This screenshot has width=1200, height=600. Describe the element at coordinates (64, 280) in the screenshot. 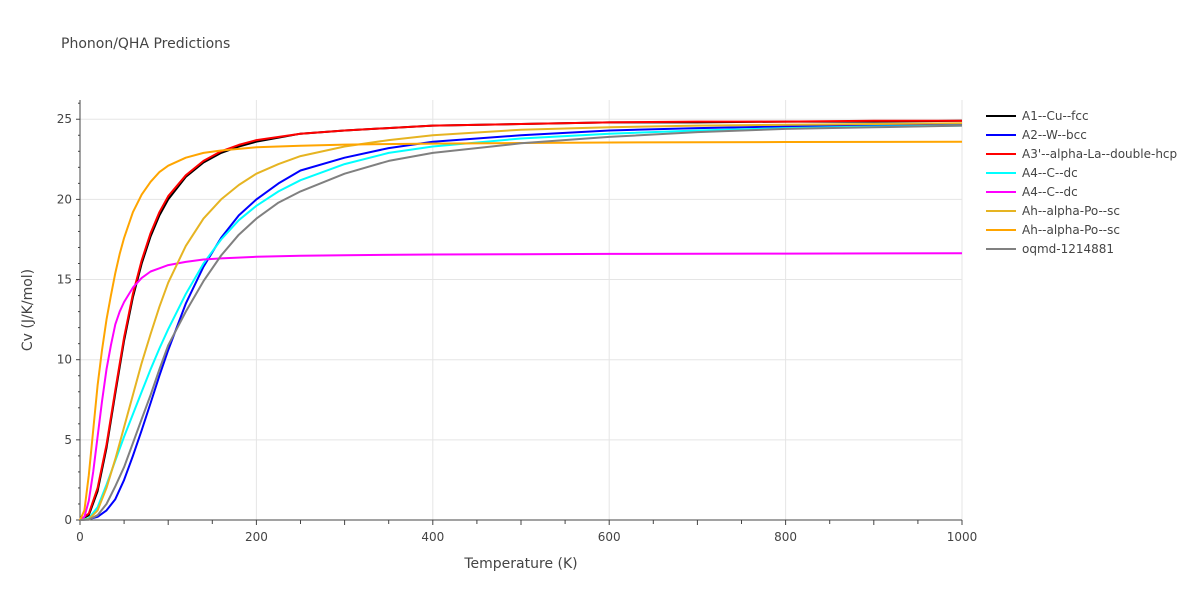

I see `y-tick-label: 15` at that location.